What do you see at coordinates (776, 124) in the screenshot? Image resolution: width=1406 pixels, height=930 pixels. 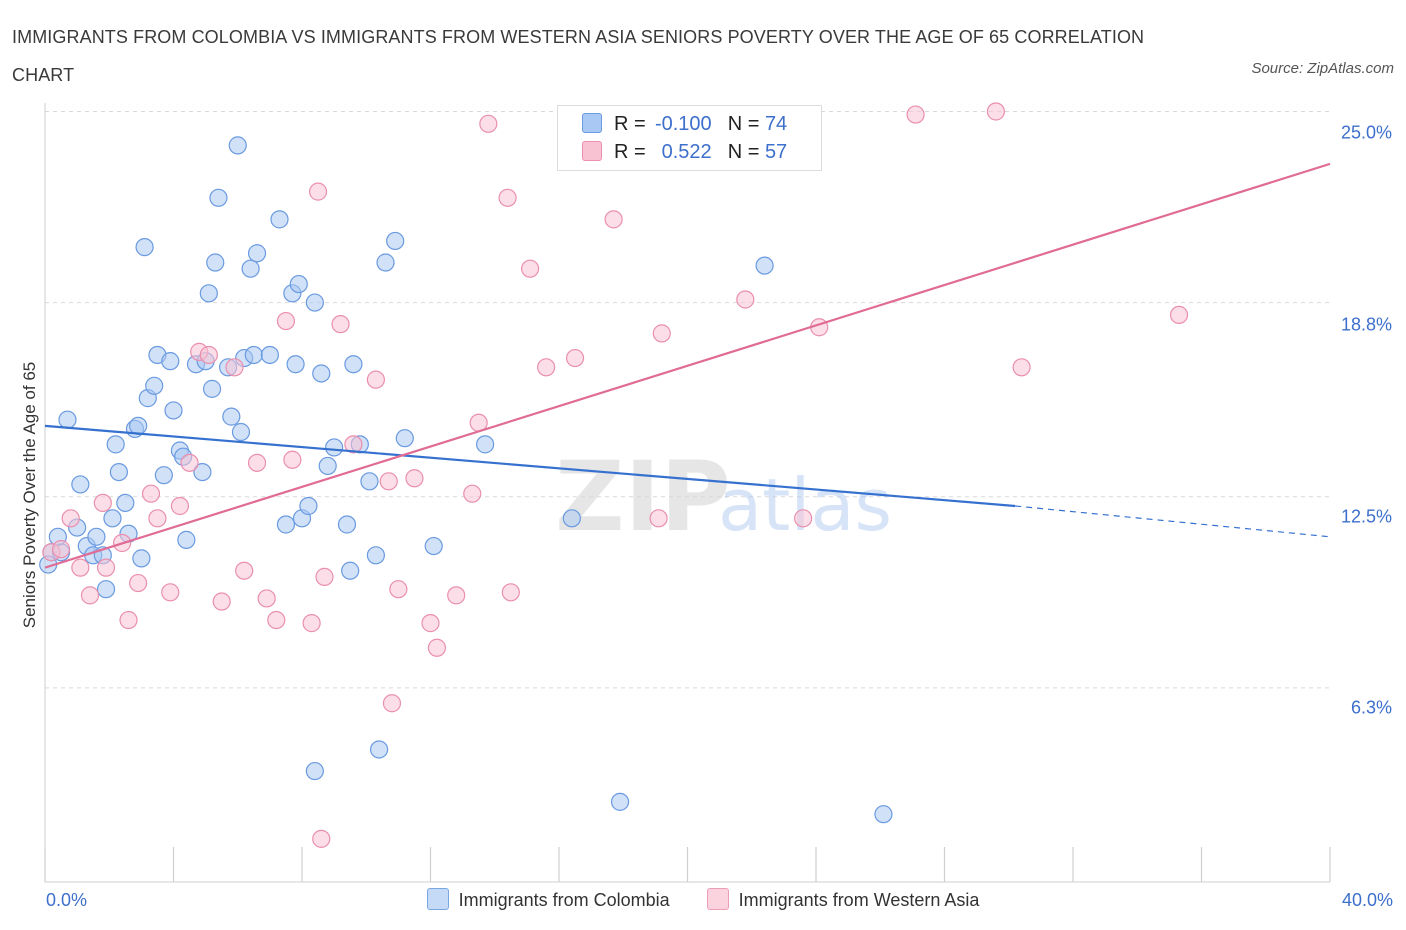 I see `legend-n-value: 74` at bounding box center [776, 124].